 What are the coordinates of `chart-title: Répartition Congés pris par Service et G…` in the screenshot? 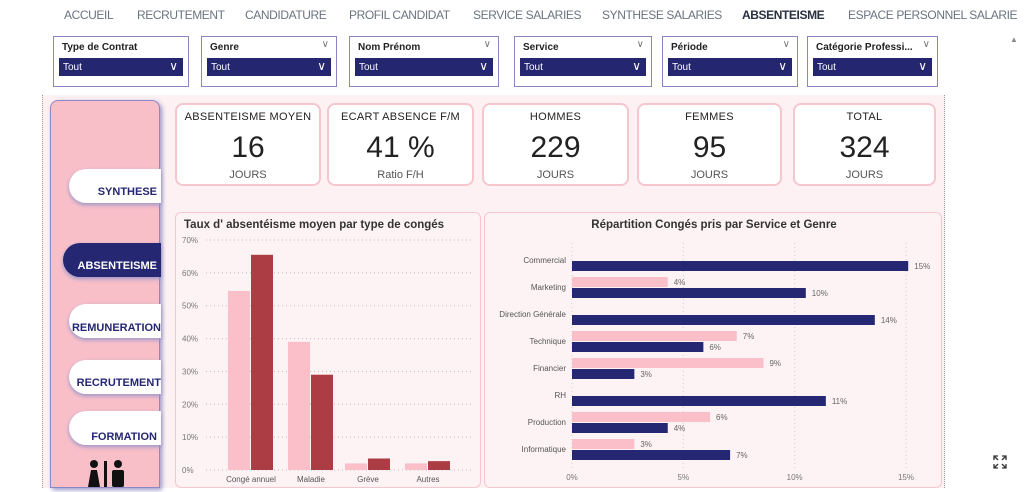 It's located at (713, 225).